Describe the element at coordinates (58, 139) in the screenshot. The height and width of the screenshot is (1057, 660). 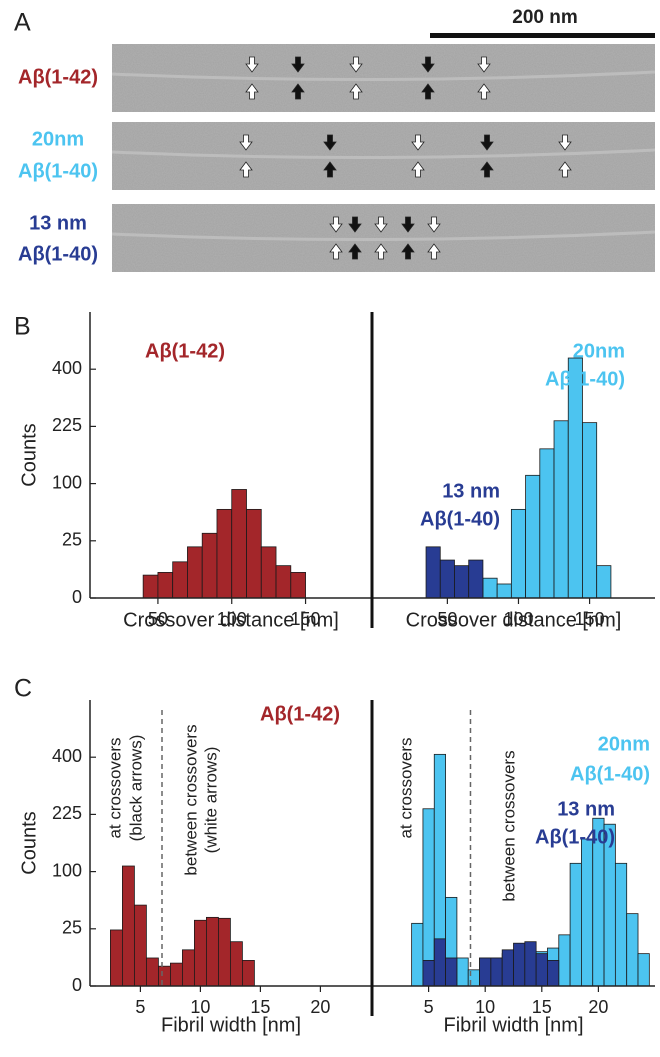
I see `sample-label: 20nm` at that location.